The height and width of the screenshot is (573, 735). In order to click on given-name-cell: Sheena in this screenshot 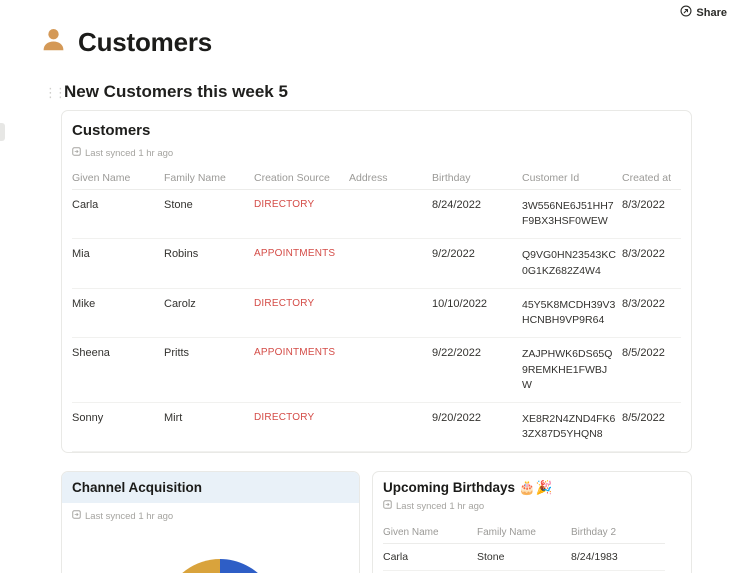, I will do `click(118, 370)`.